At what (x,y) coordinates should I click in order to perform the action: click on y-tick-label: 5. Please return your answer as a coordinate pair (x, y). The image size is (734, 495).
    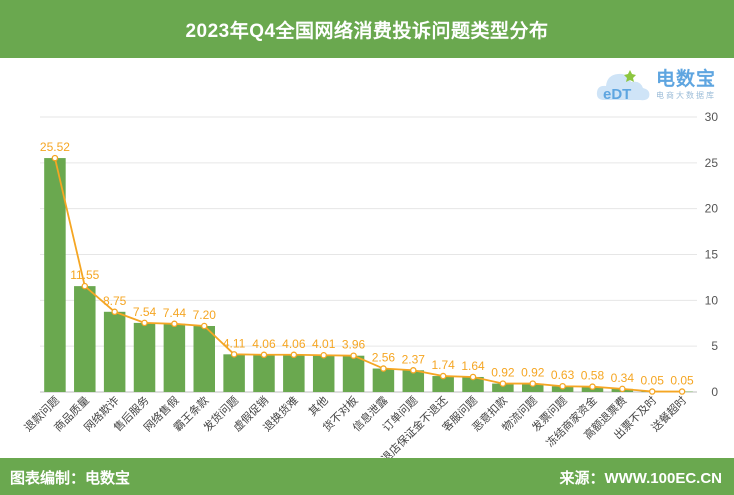
    Looking at the image, I should click on (714, 346).